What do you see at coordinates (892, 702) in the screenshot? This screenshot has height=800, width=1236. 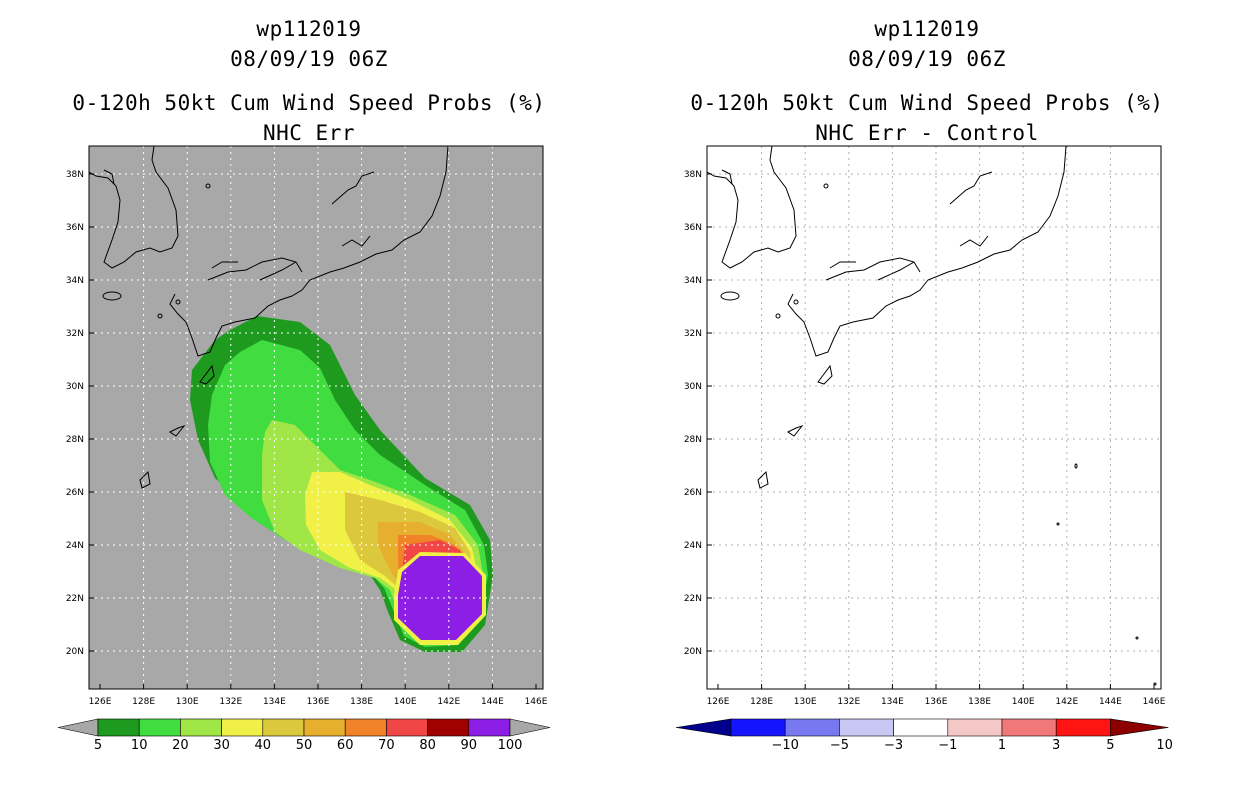 I see `lon-label-134E: 134E` at bounding box center [892, 702].